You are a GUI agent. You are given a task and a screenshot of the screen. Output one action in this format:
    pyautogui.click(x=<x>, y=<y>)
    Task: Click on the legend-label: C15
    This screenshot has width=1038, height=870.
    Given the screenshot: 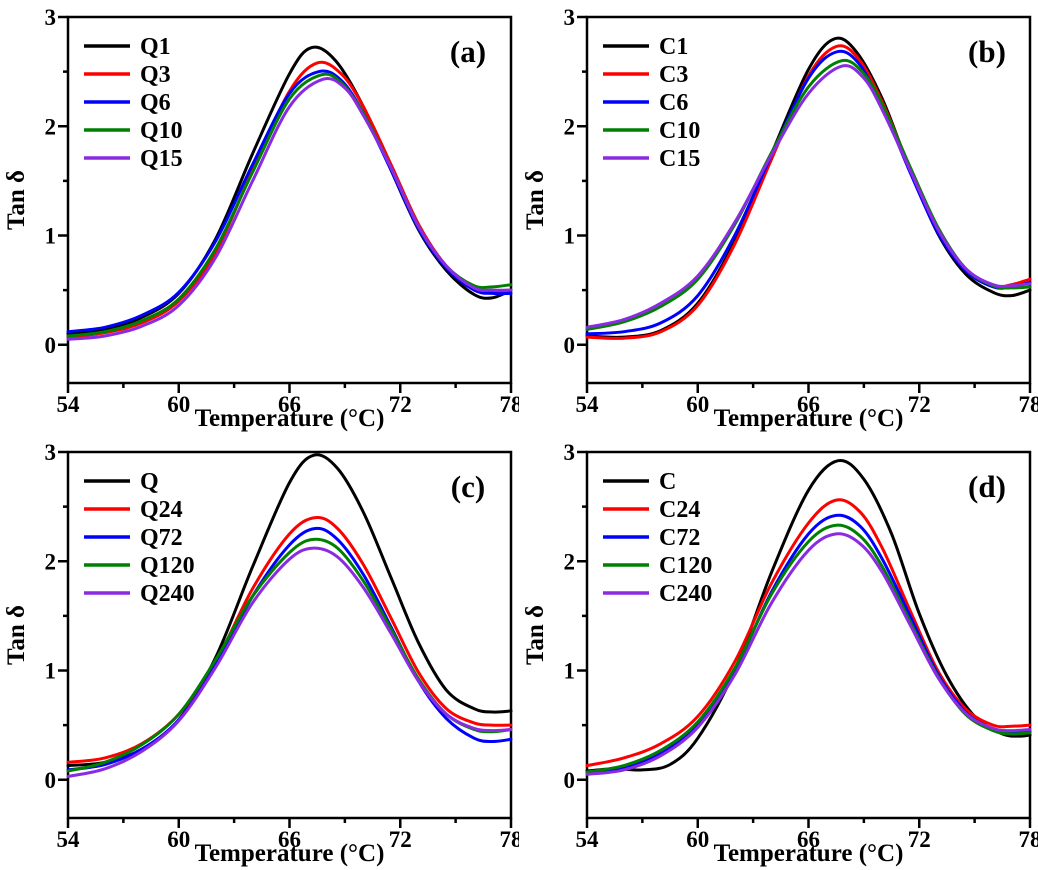 What is the action you would take?
    pyautogui.click(x=679, y=159)
    